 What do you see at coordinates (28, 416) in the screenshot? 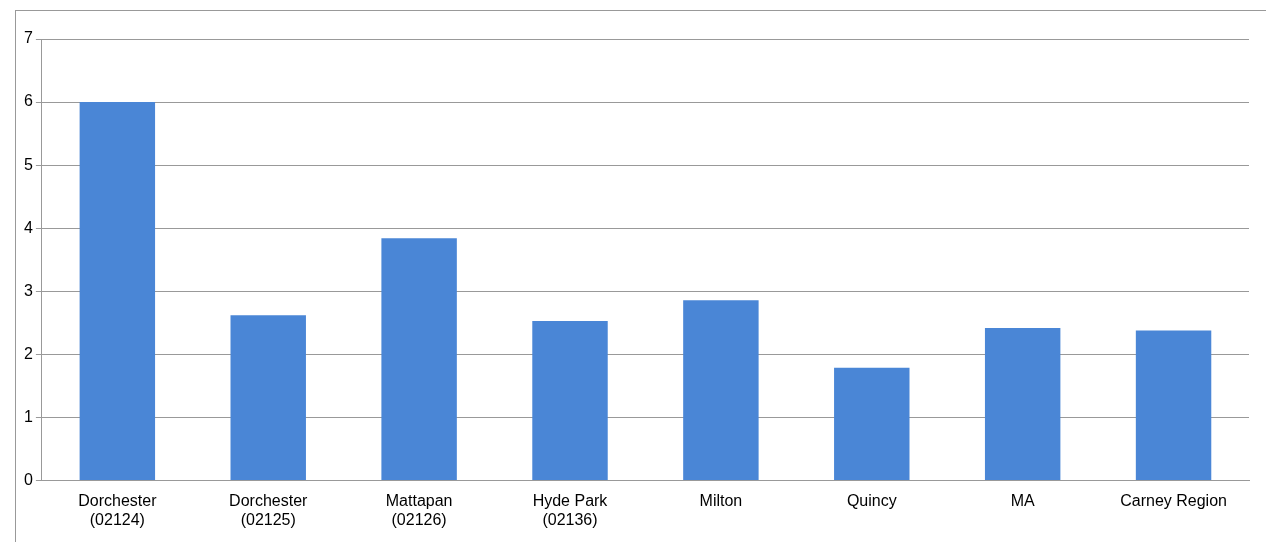
I see `y-tick-label: 1` at bounding box center [28, 416].